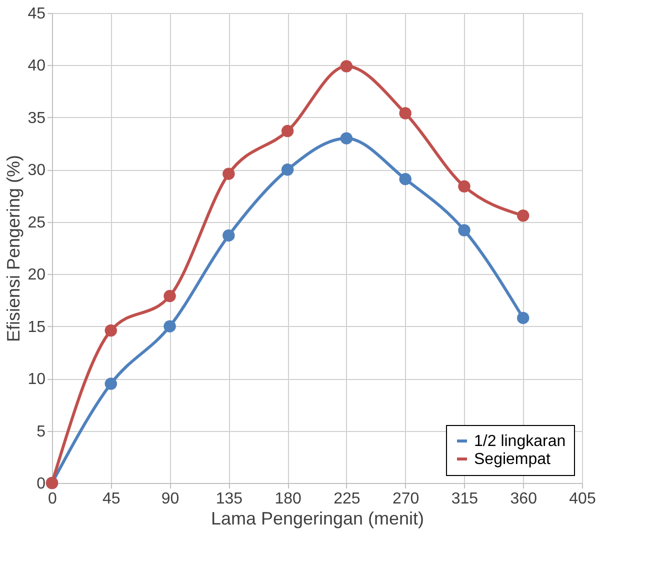 This screenshot has height=566, width=668. What do you see at coordinates (37, 275) in the screenshot?
I see `y-tick-label: 20` at bounding box center [37, 275].